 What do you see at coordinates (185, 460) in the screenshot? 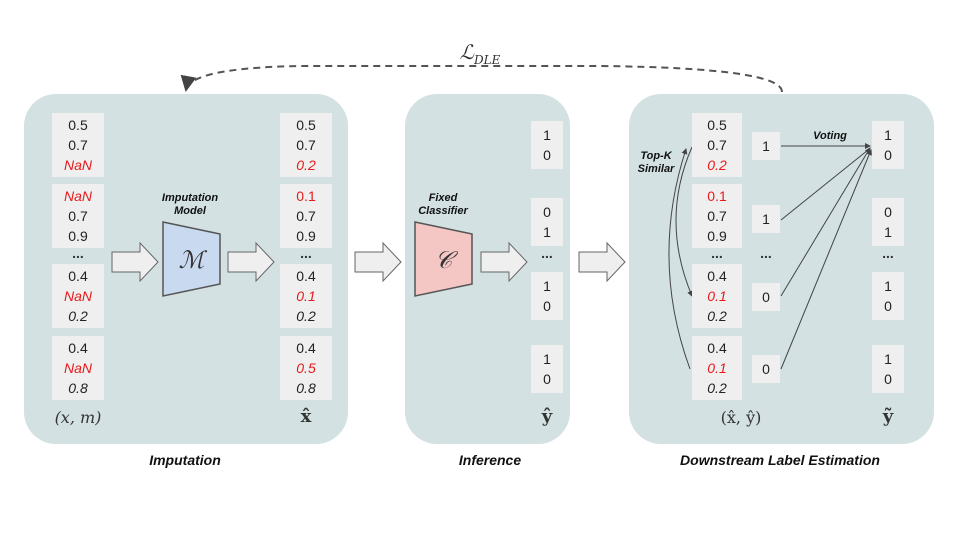
I see `imputation-caption: Imputation` at bounding box center [185, 460].